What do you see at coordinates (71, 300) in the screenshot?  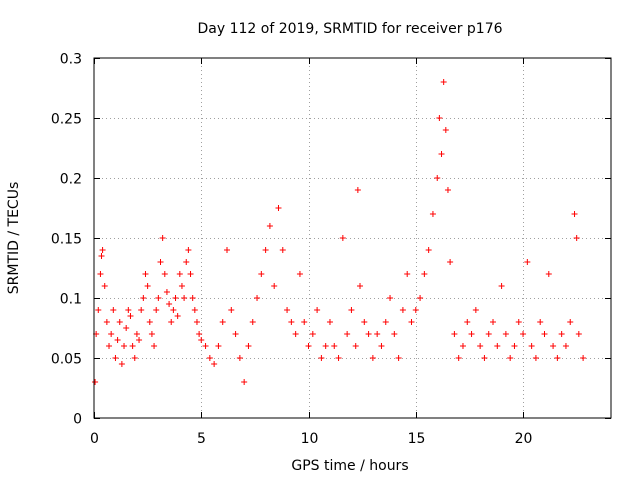 I see `y-tick-label: 0.1` at bounding box center [71, 300].